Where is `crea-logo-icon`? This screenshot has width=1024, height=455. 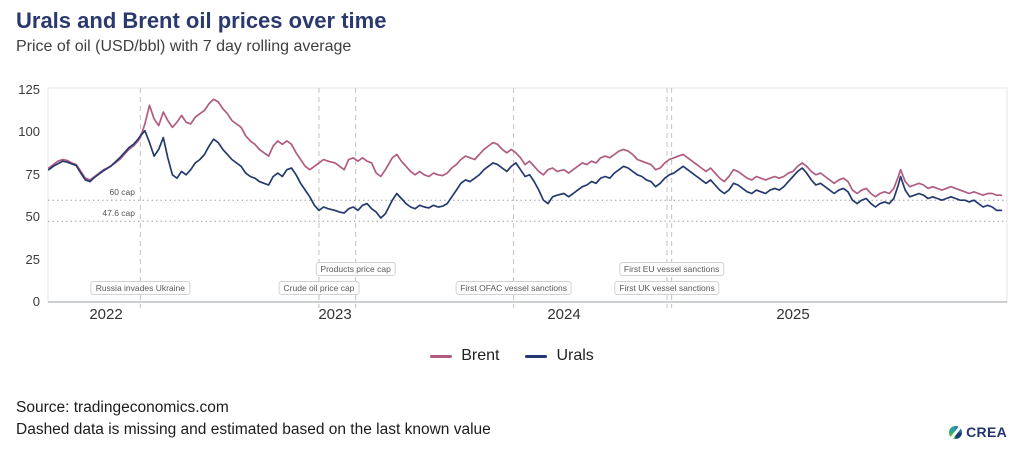 crea-logo-icon is located at coordinates (956, 432).